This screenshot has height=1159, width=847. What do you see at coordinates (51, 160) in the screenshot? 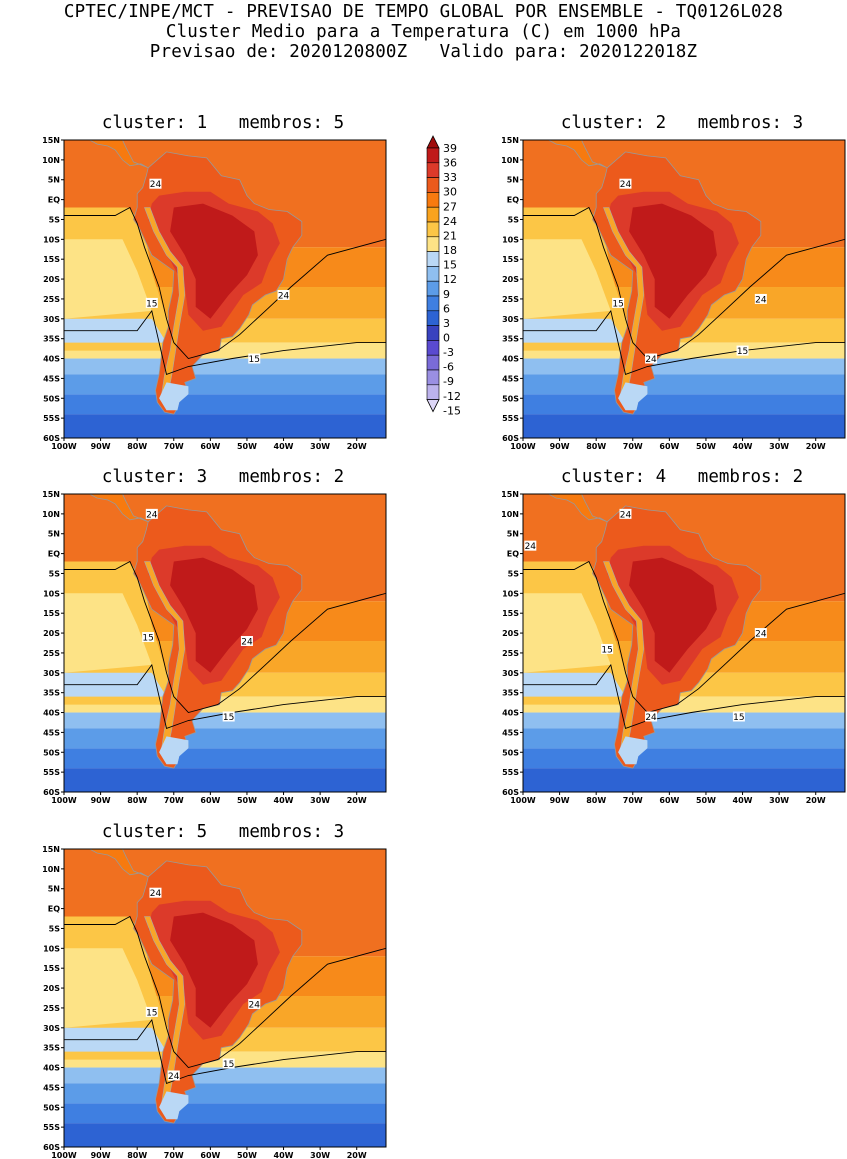
I see `lat-tick-label: 10N` at bounding box center [51, 160].